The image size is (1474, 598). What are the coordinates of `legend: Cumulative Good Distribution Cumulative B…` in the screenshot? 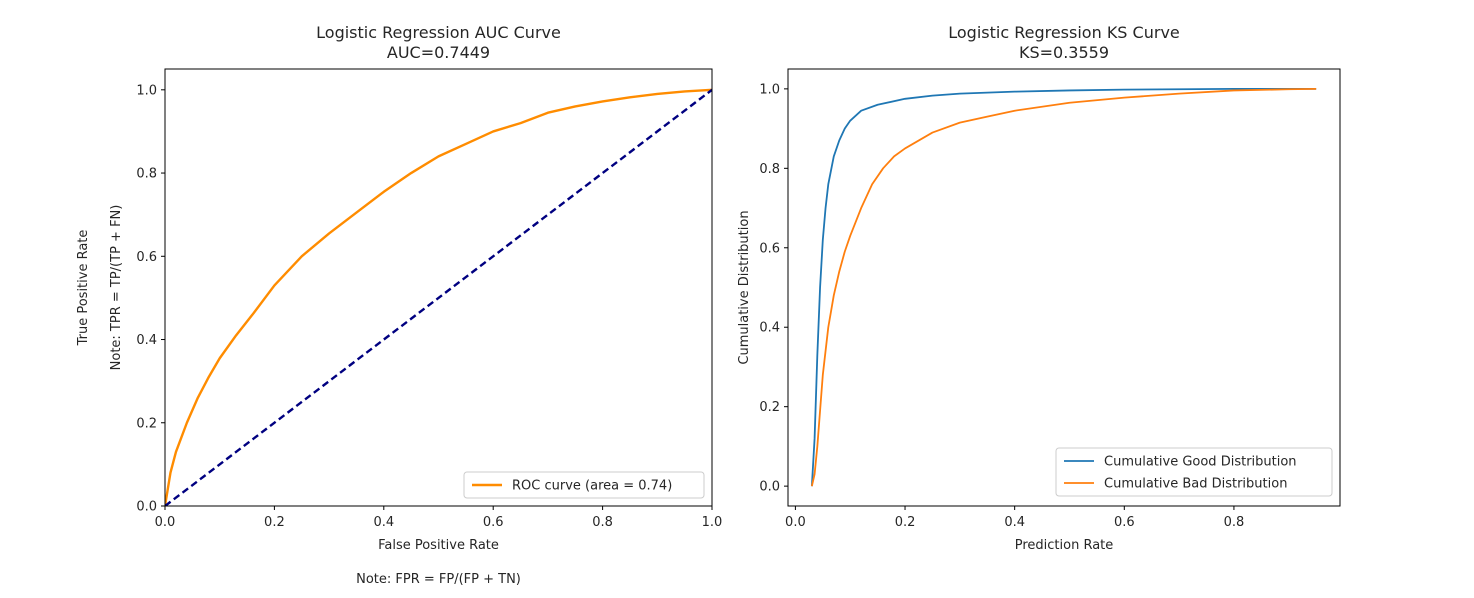 It's located at (1194, 472).